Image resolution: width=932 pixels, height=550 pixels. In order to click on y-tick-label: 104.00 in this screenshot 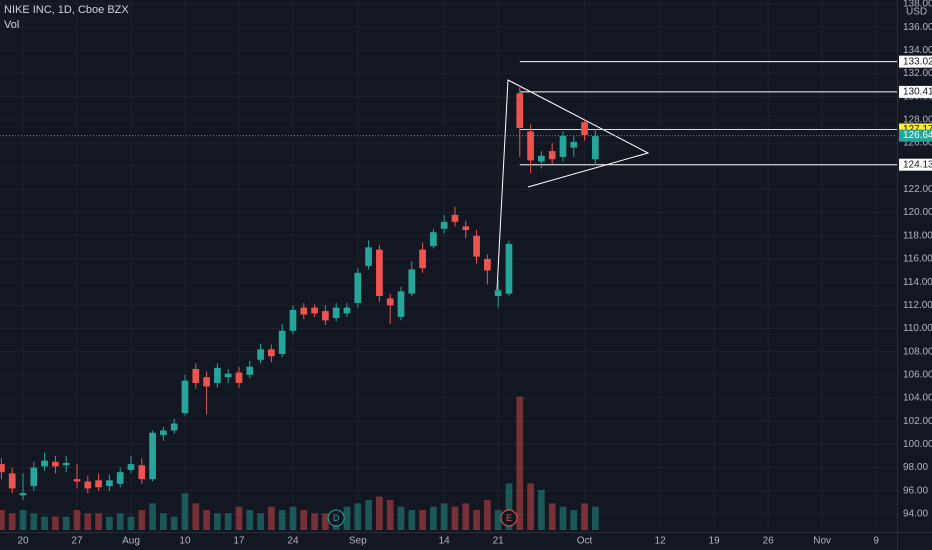, I will do `click(917, 398)`.